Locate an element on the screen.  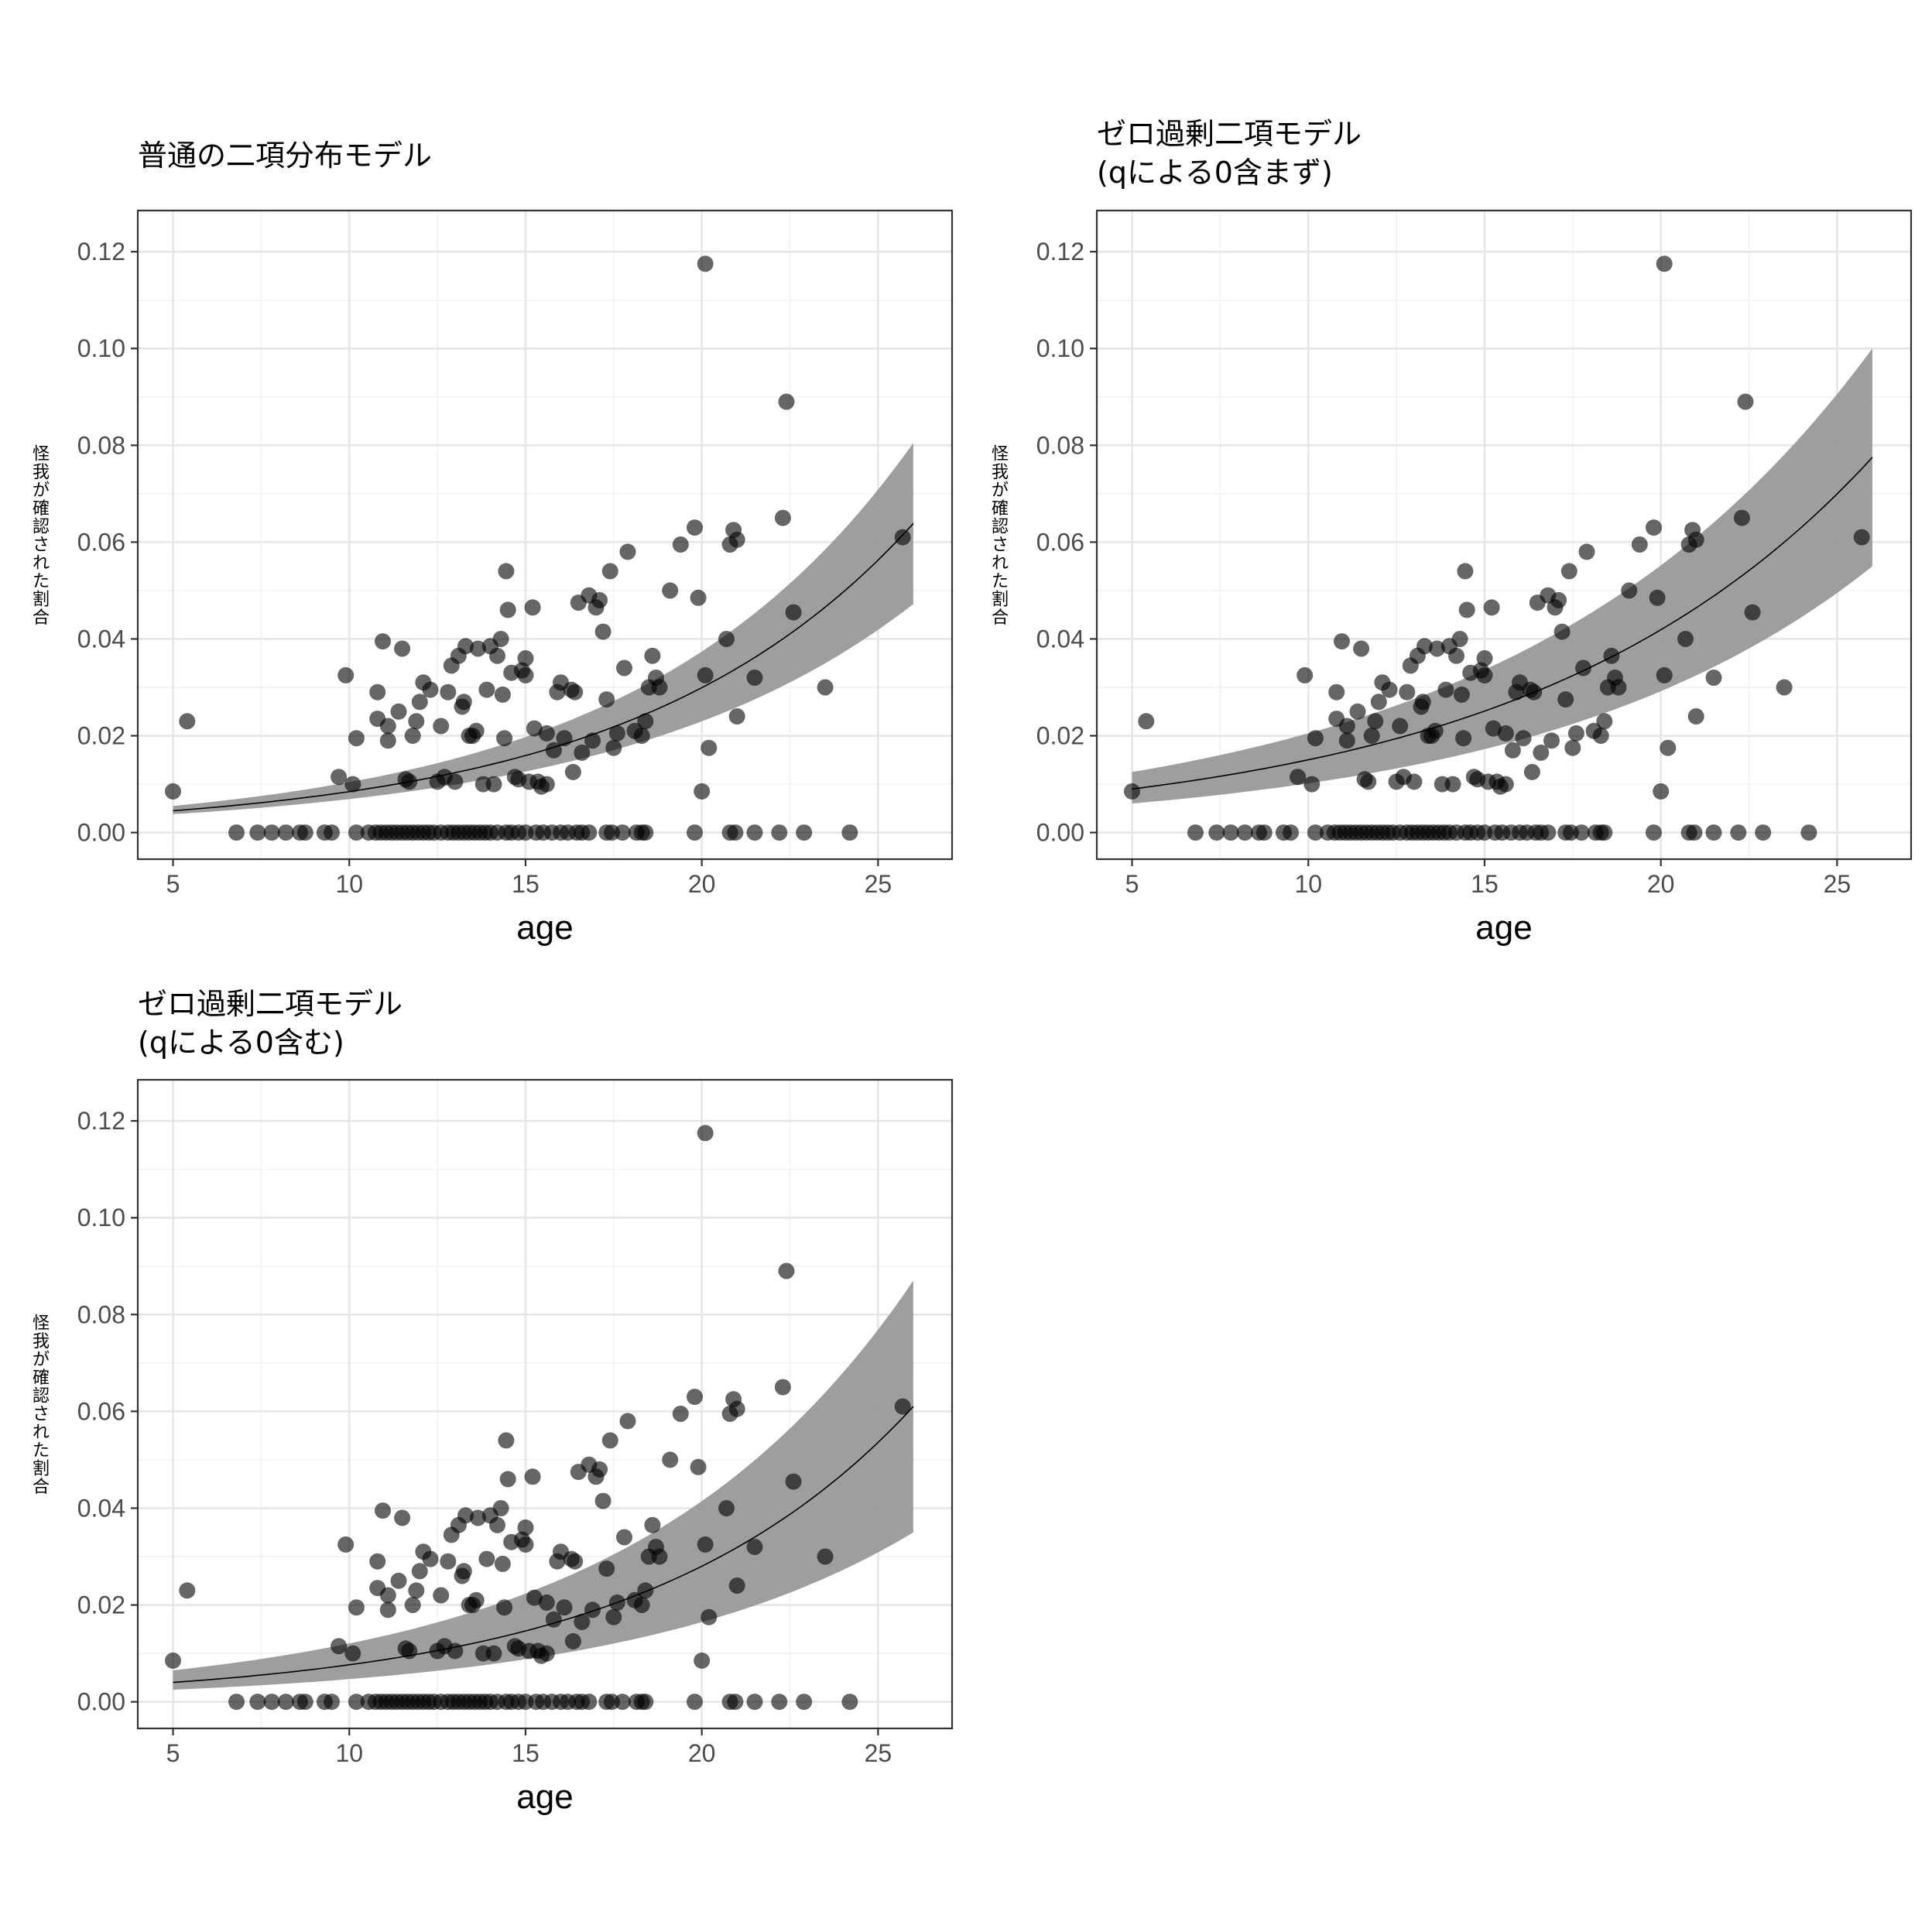
x-tick-label: 10 is located at coordinates (349, 884).